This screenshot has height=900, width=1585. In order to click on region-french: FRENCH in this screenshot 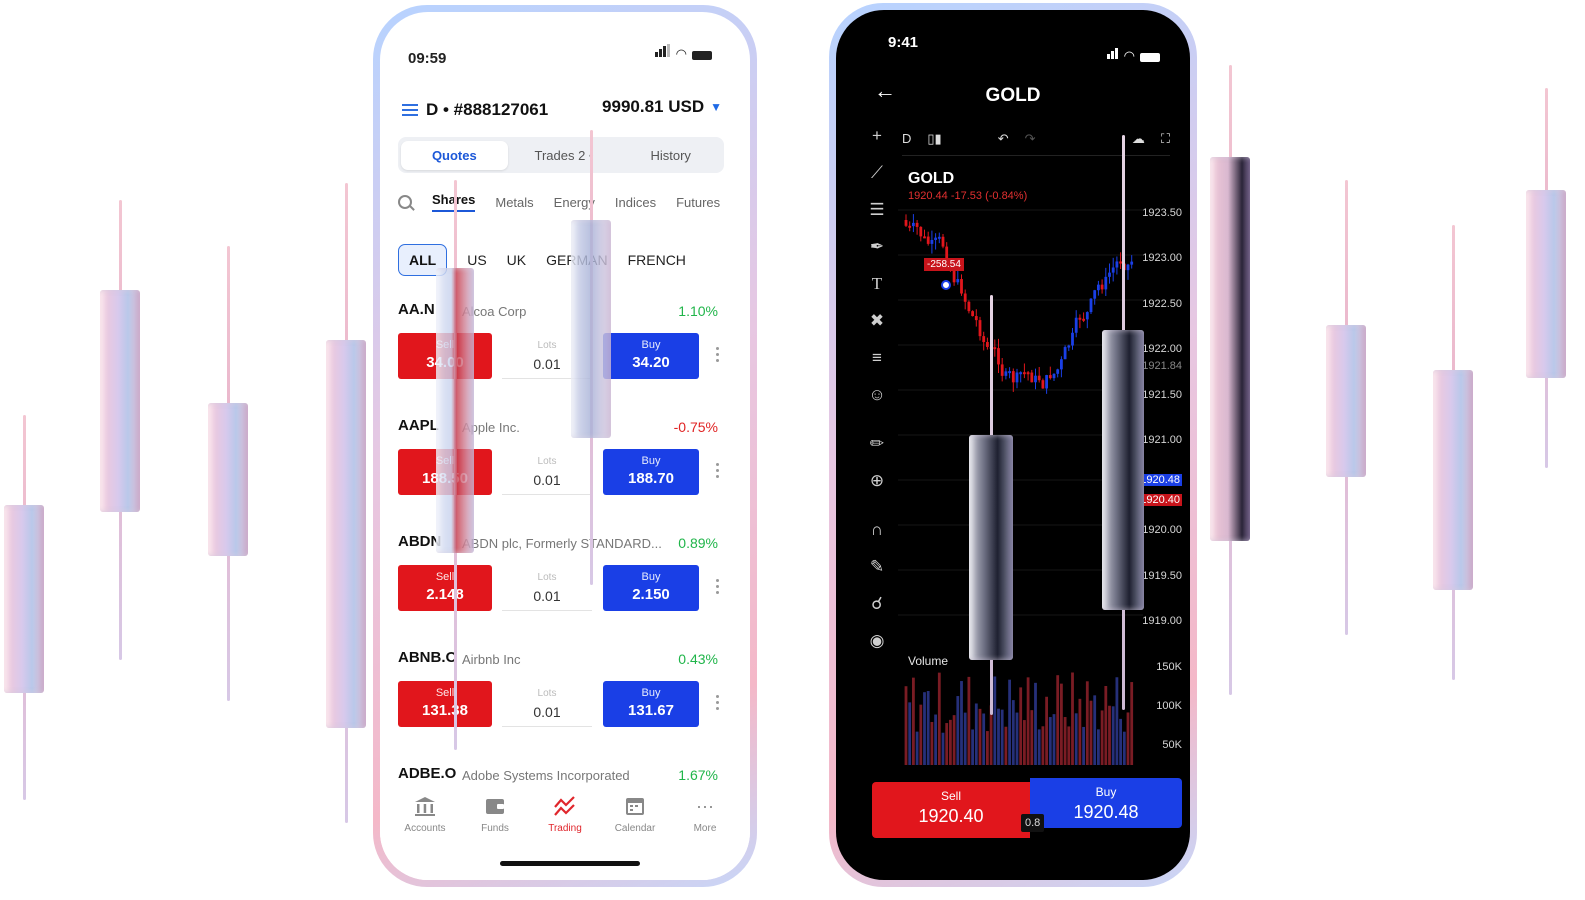, I will do `click(656, 260)`.